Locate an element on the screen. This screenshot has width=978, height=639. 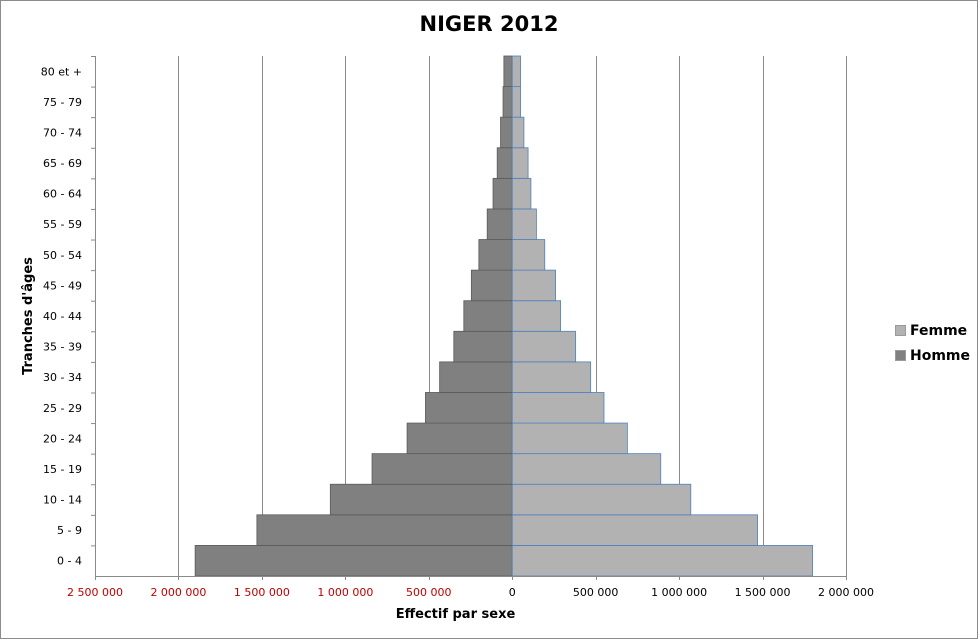
legend-item-homme: Homme is located at coordinates (932, 355).